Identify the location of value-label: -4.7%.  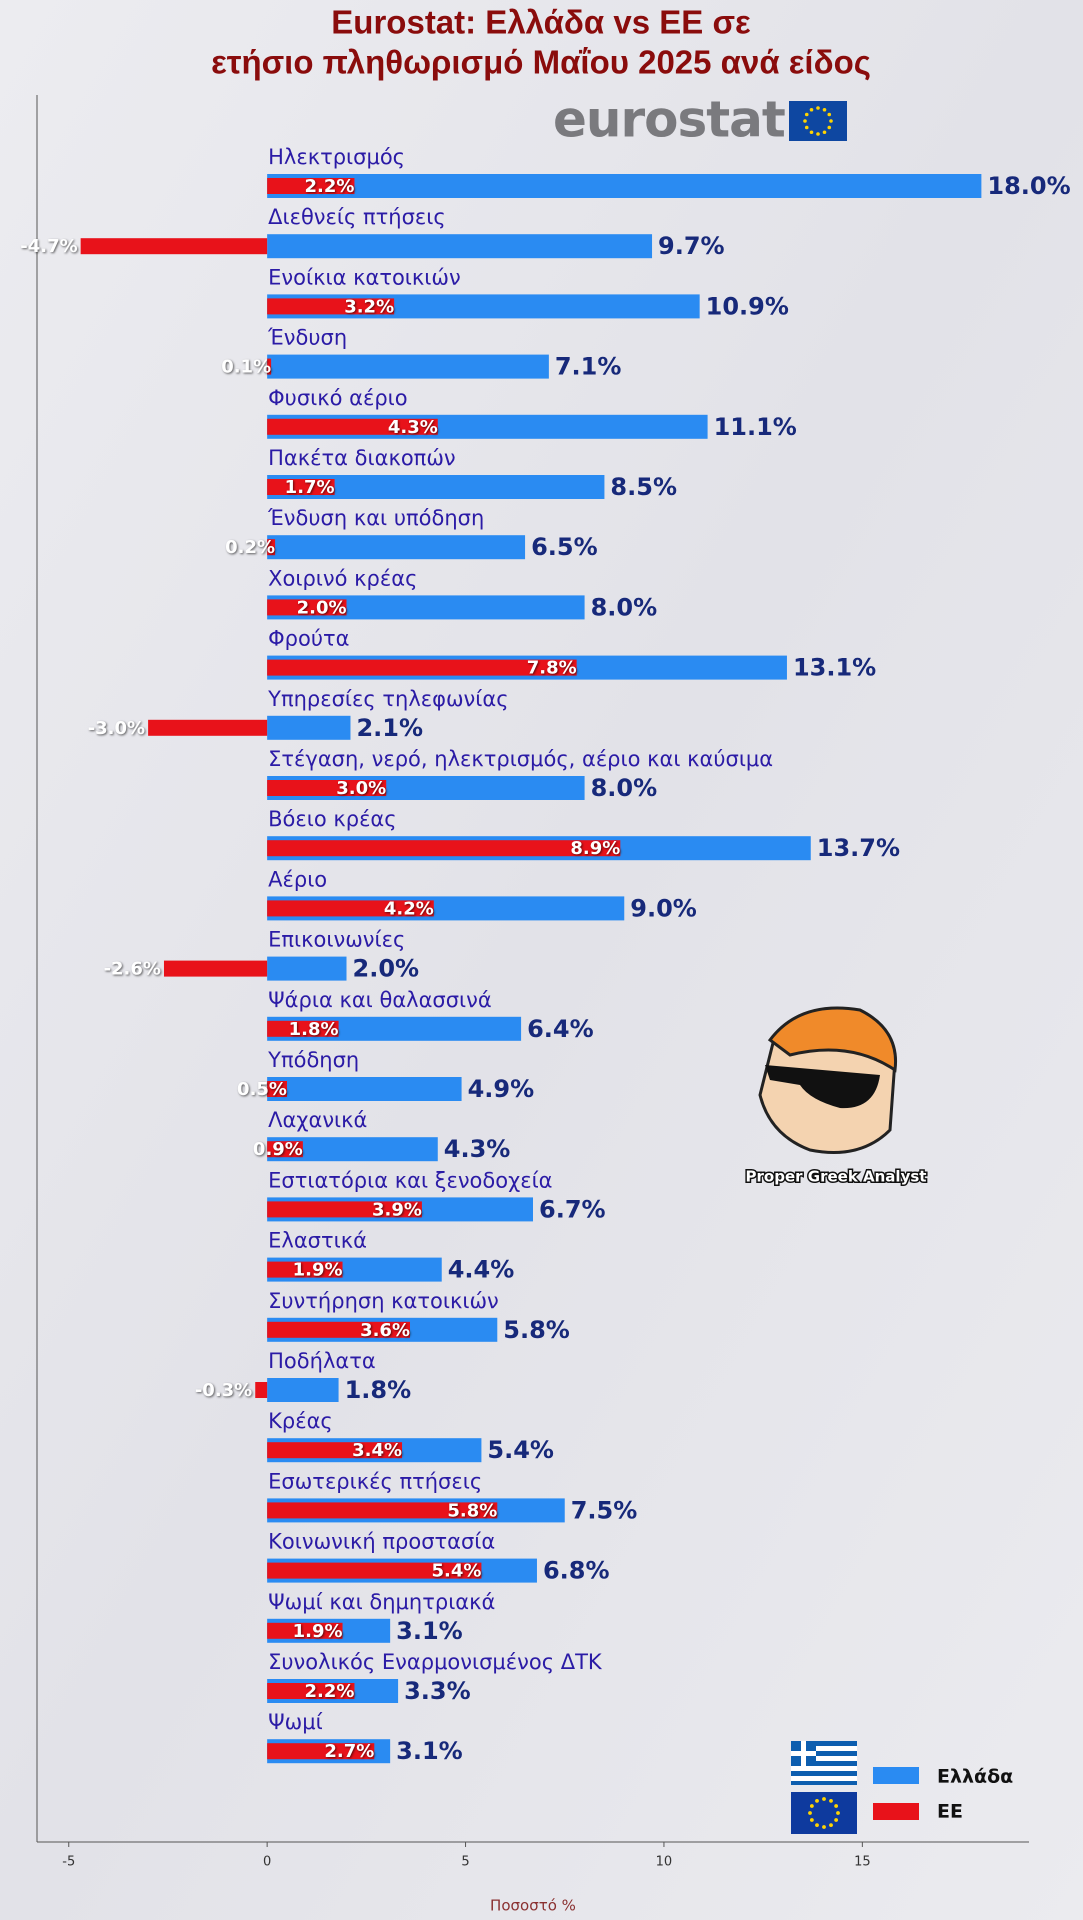
(48, 246).